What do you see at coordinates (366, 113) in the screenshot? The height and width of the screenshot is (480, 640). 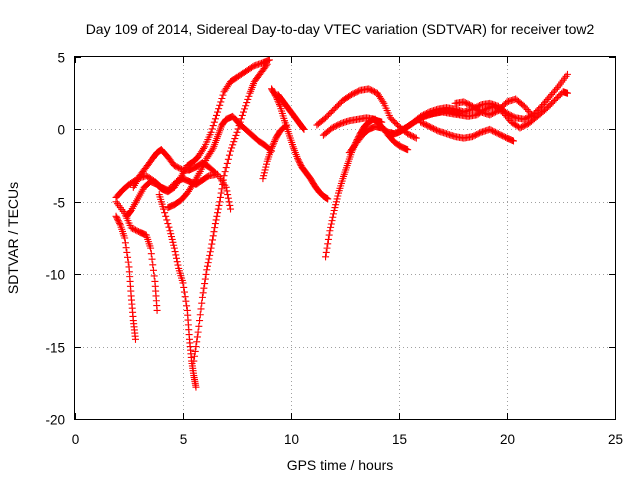 I see `series-arc13` at bounding box center [366, 113].